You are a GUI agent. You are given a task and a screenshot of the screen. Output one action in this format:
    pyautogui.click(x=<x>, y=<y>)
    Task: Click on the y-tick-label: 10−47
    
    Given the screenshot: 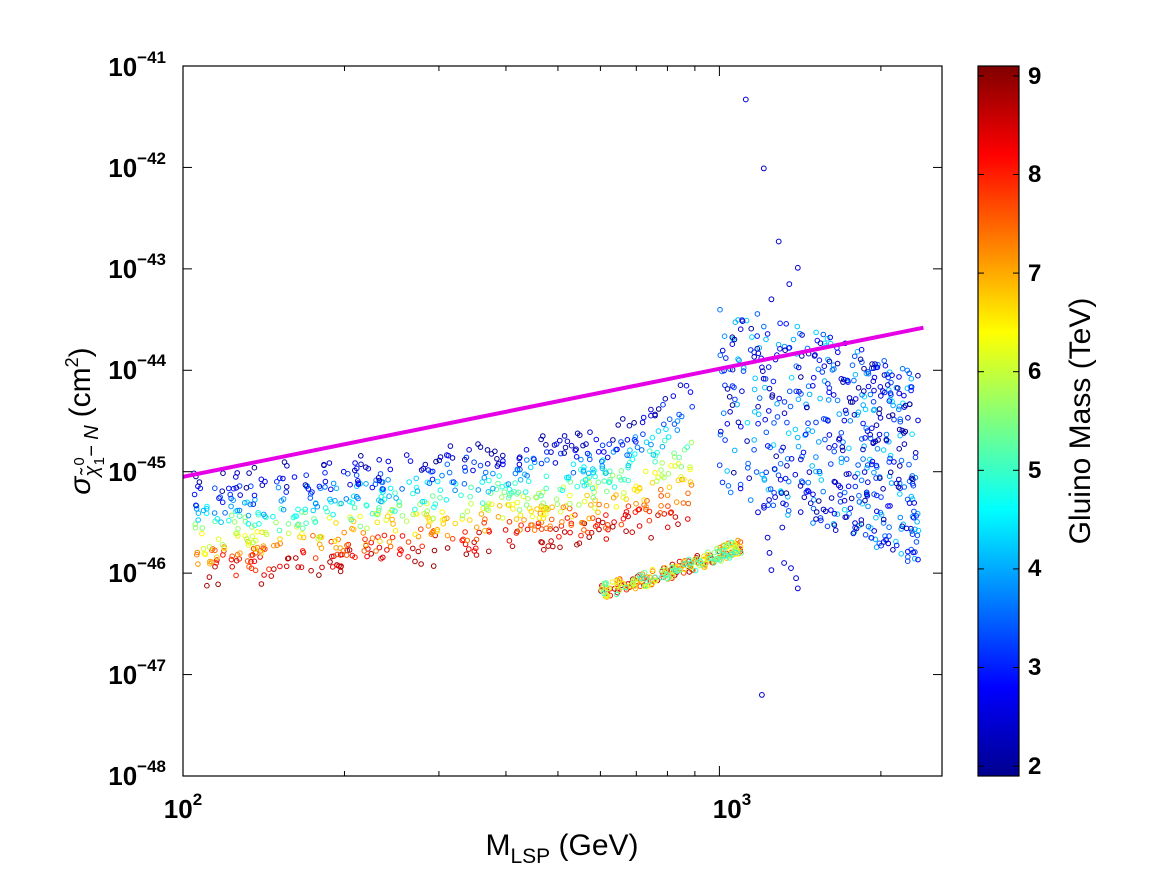 What is the action you would take?
    pyautogui.click(x=137, y=673)
    